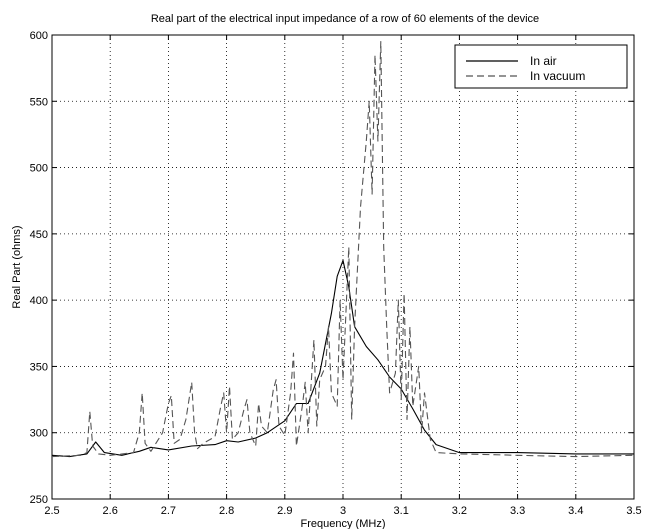  Describe the element at coordinates (39, 500) in the screenshot. I see `y-tick-label: 250` at that location.